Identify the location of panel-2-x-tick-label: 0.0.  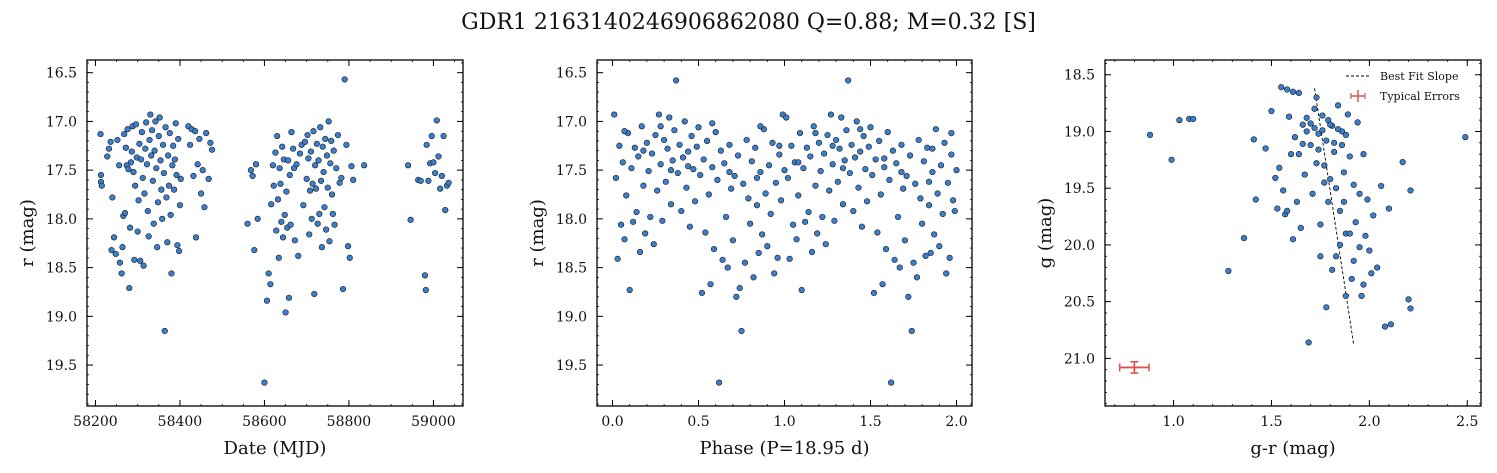
(612, 422).